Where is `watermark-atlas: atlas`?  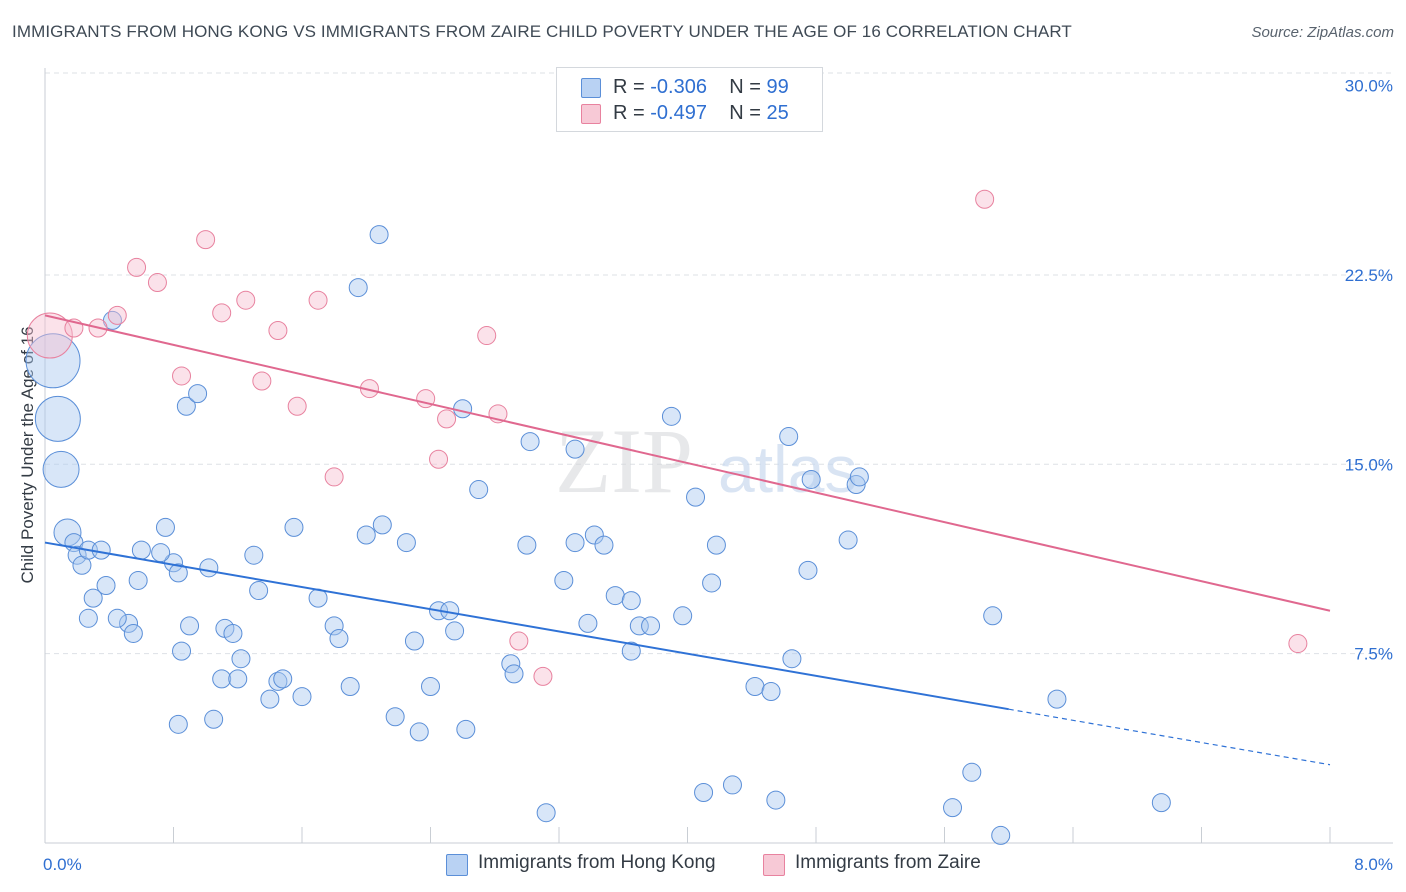
watermark-atlas: atlas is located at coordinates (787, 469).